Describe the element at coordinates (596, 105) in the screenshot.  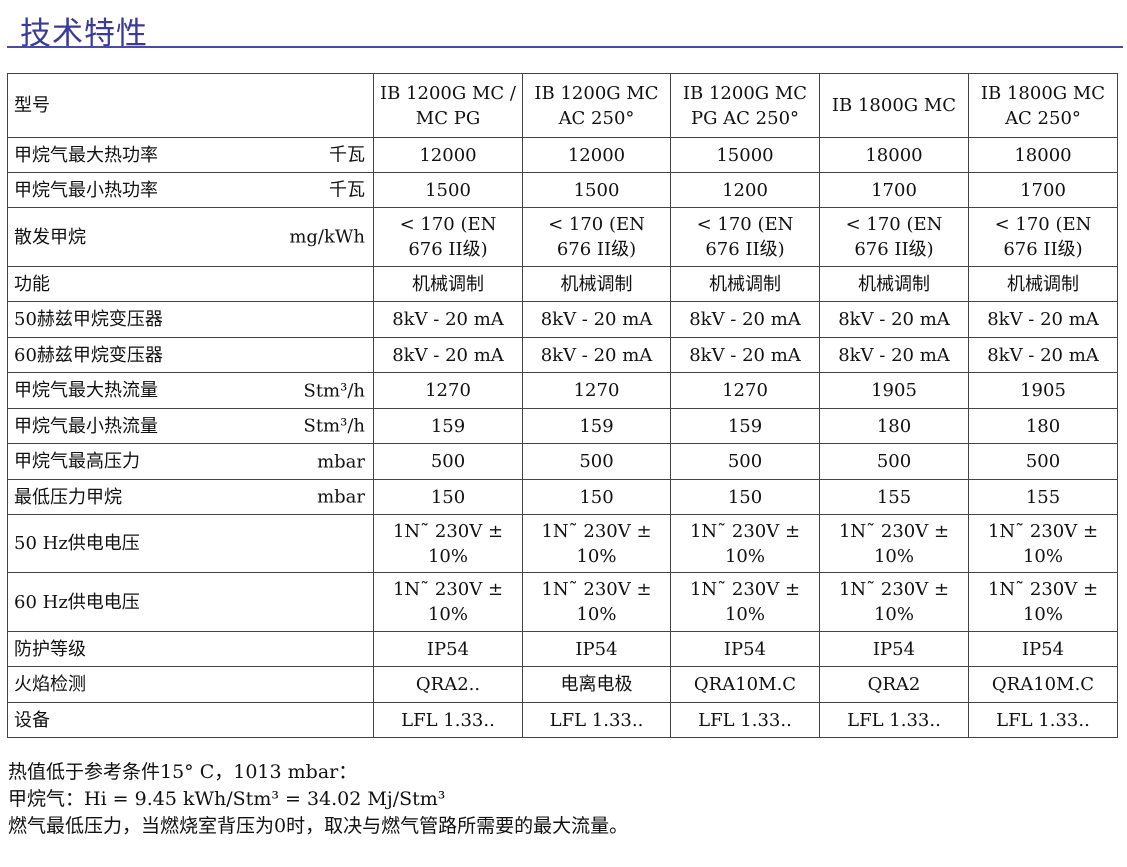
I see `model-header: IB 1200G MC AC 250°` at that location.